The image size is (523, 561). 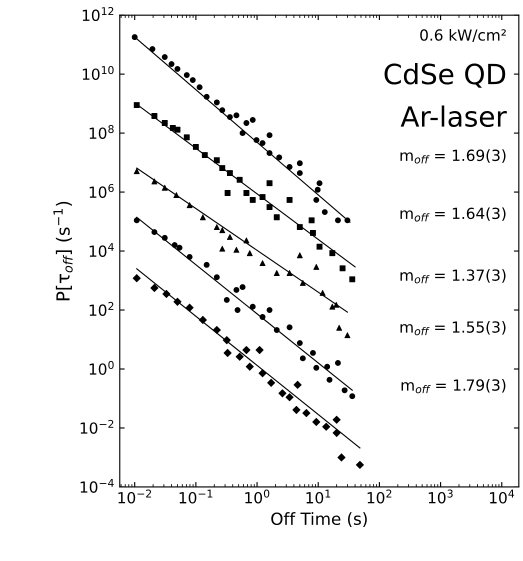 What do you see at coordinates (502, 497) in the screenshot?
I see `x-tick-label: 10$^{4}$` at bounding box center [502, 497].